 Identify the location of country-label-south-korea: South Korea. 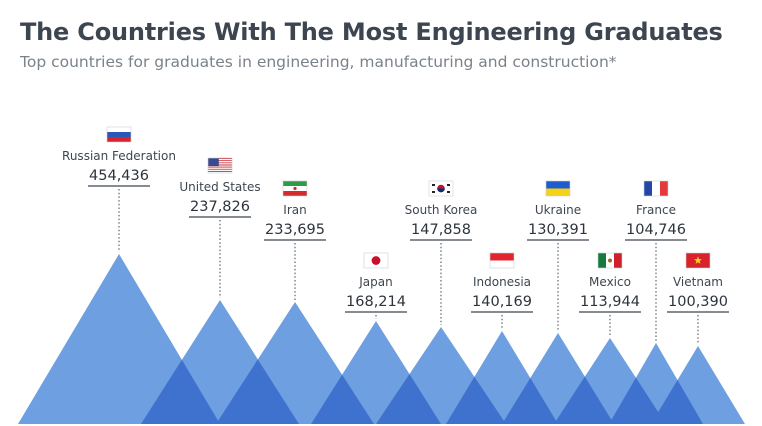
(441, 210).